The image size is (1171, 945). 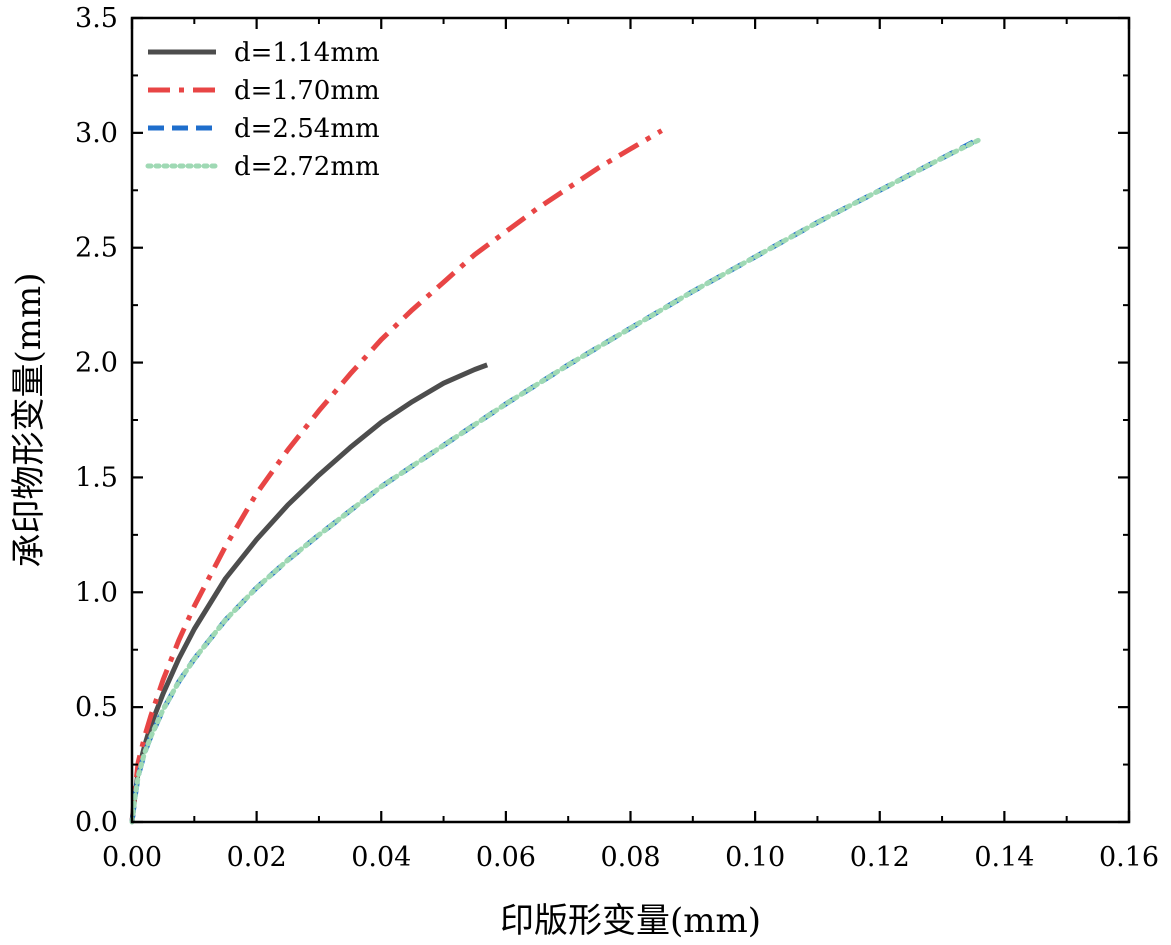 I want to click on x-tick-label: 0.02, so click(x=257, y=857).